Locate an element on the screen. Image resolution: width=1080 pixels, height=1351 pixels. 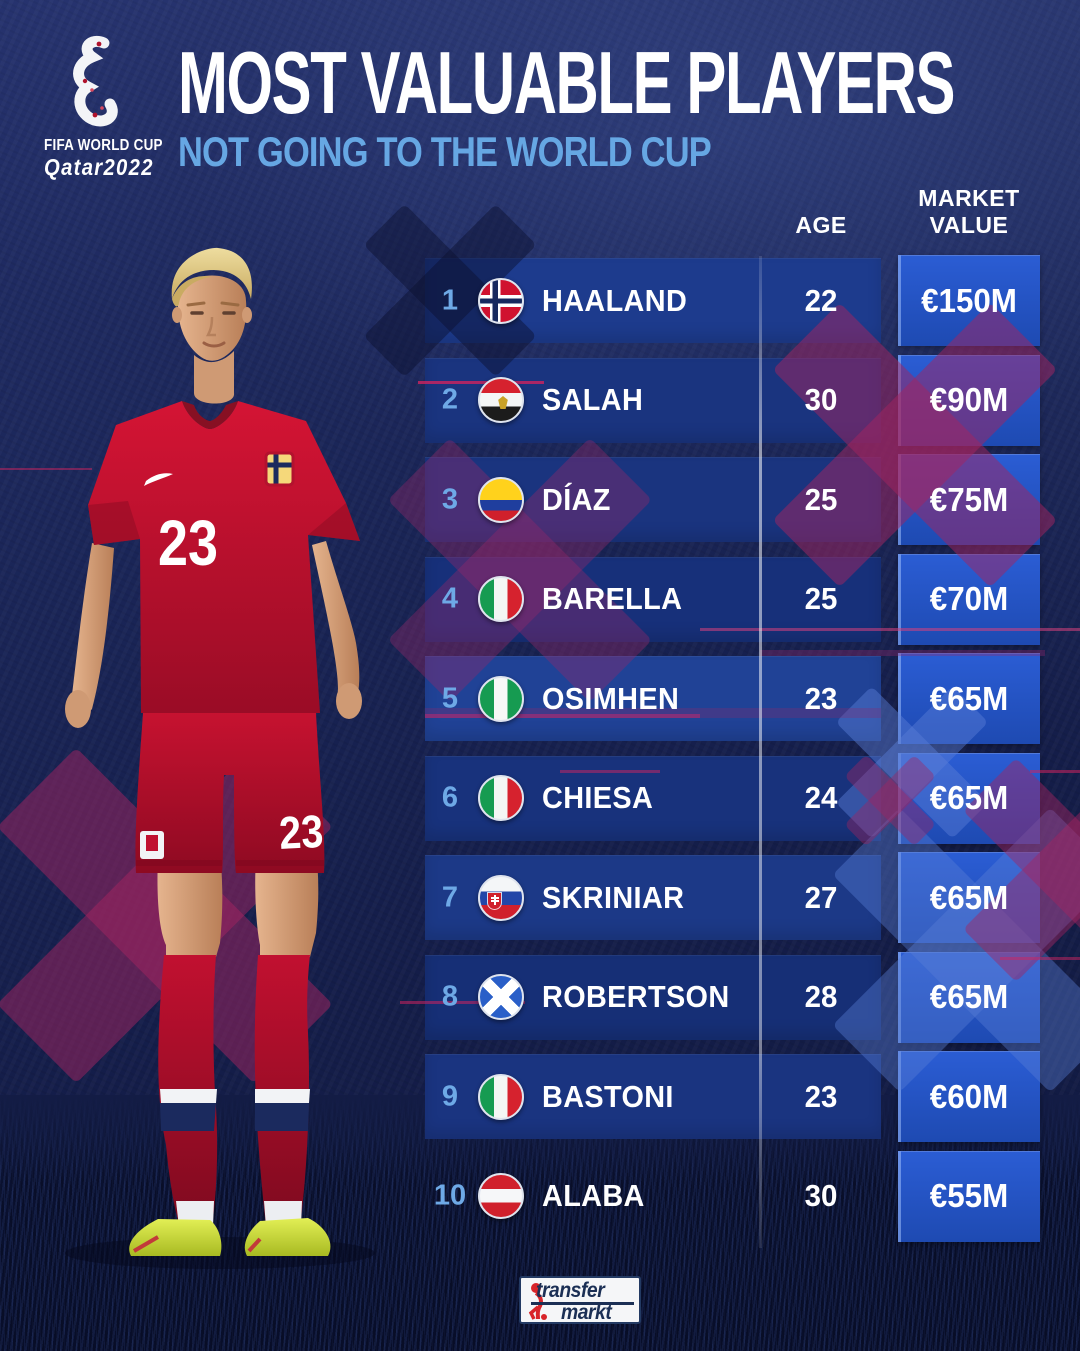
player-name: SALAH is located at coordinates (593, 399).